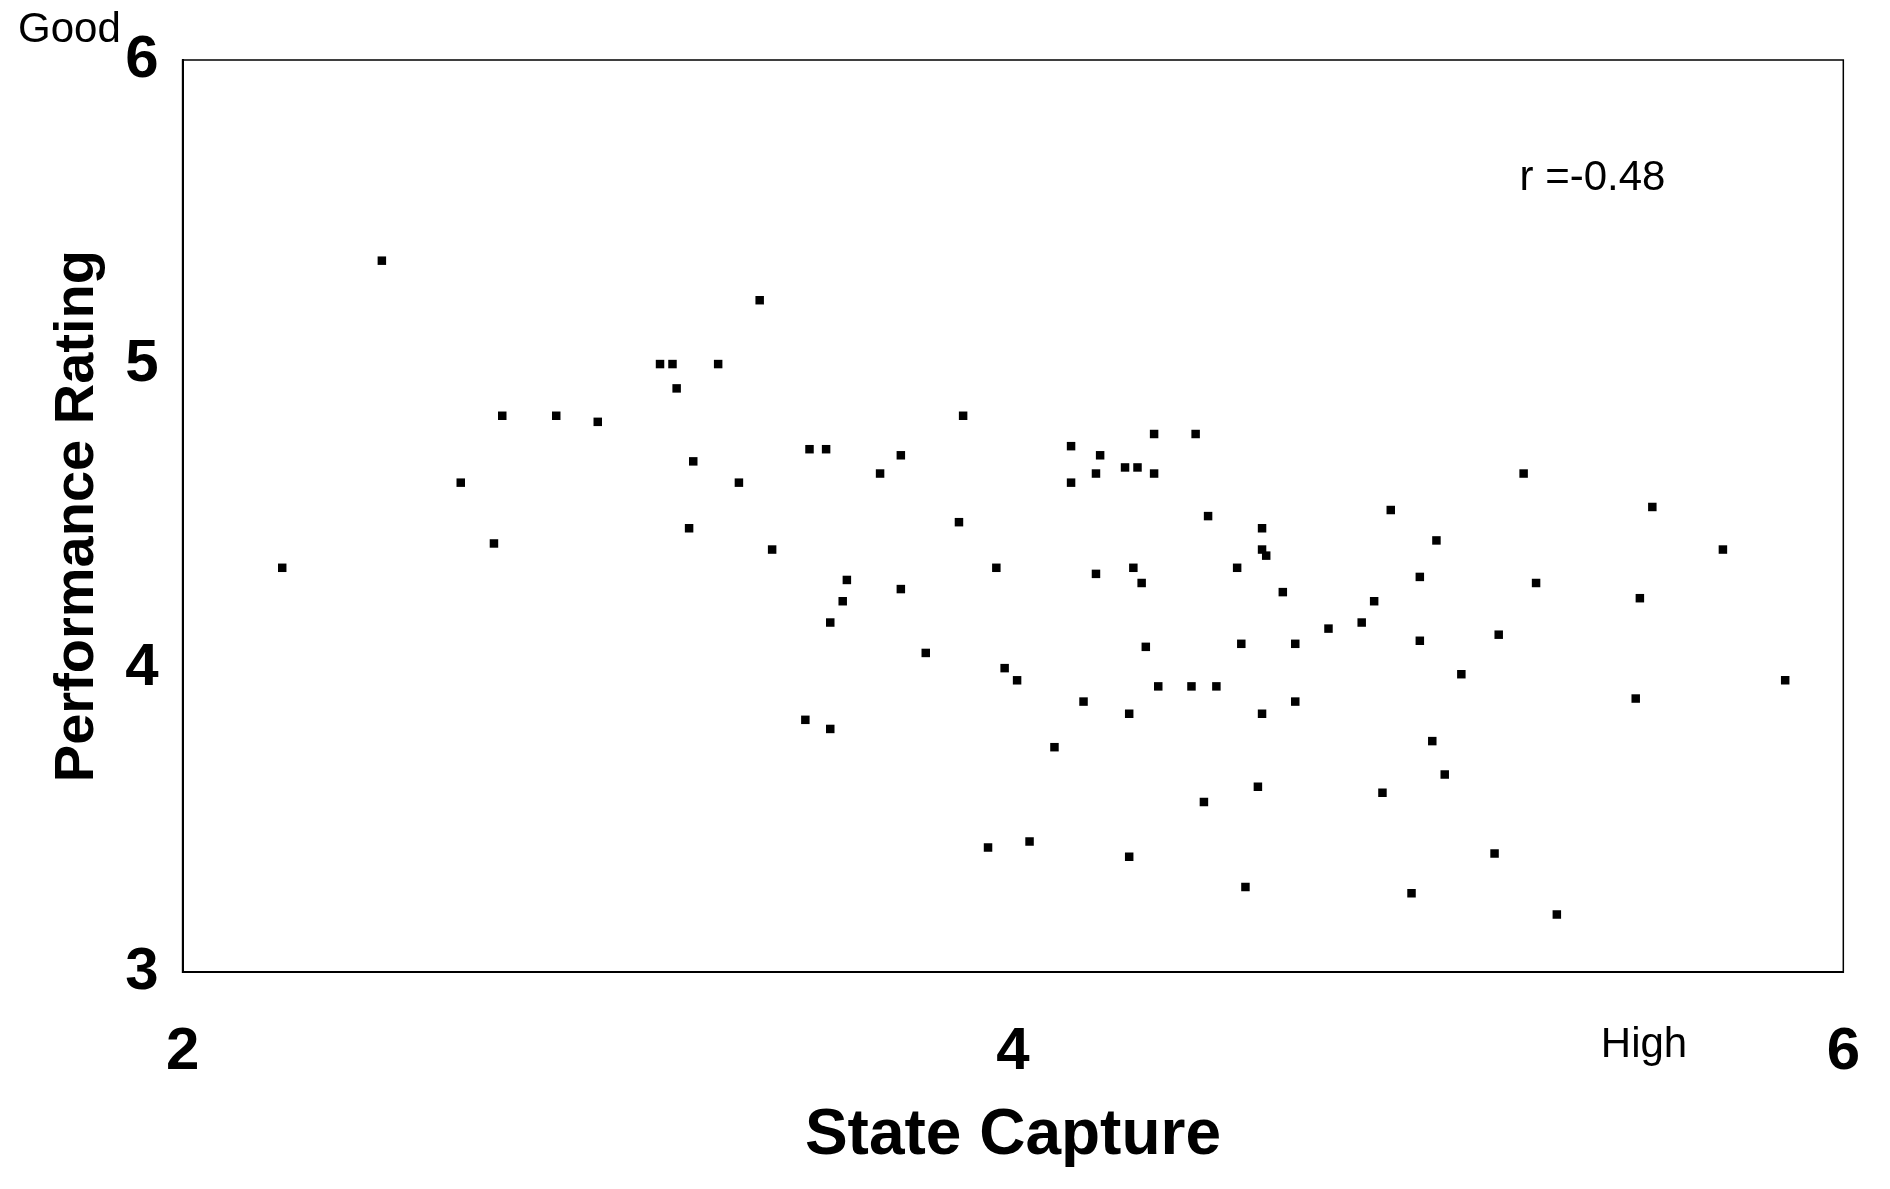  I want to click on y-tick-label: 4, so click(142, 664).